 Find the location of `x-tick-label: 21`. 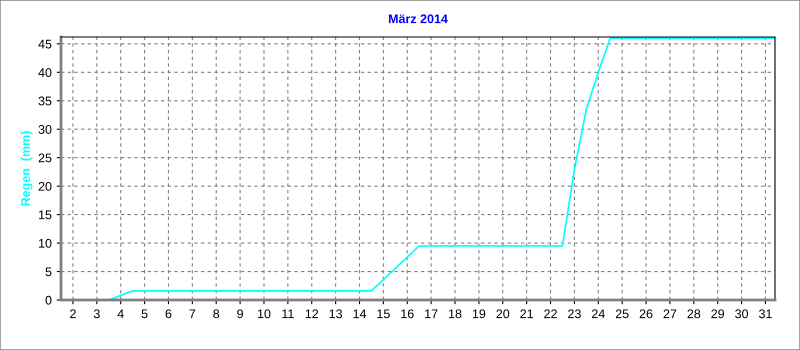

x-tick-label: 21 is located at coordinates (526, 313).